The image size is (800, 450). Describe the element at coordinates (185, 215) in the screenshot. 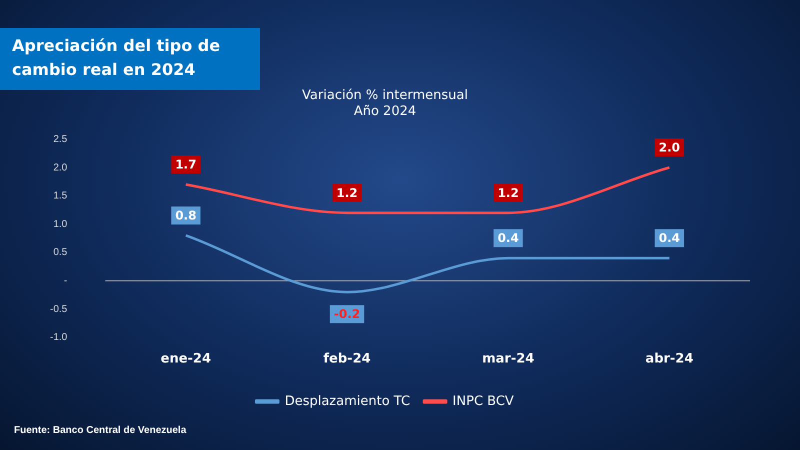

I see `data-label: 0.8` at that location.